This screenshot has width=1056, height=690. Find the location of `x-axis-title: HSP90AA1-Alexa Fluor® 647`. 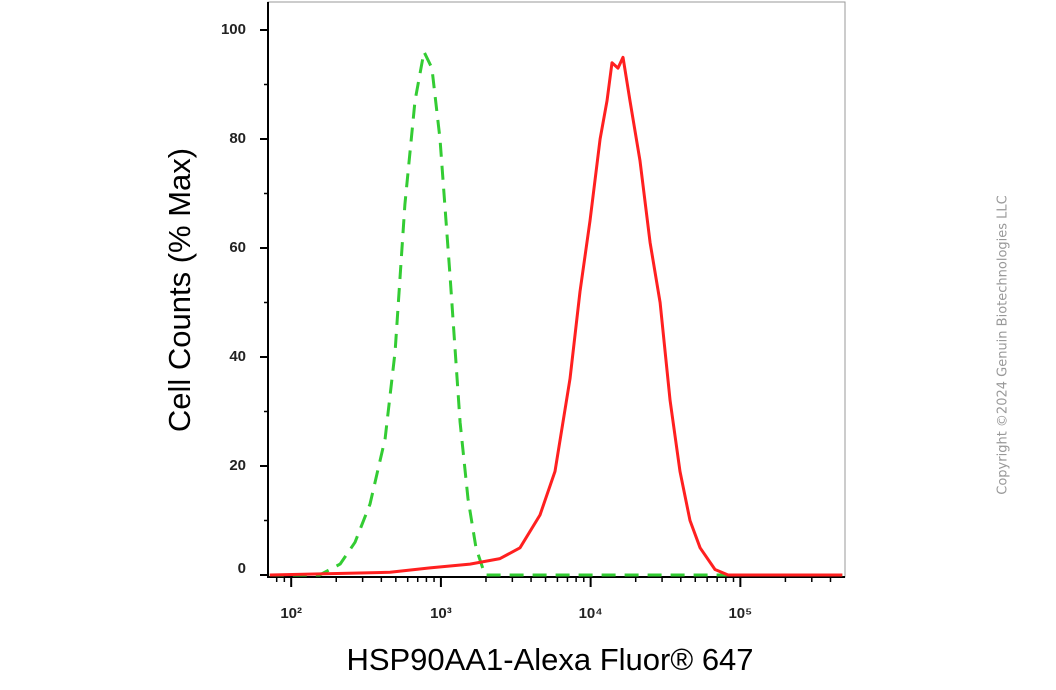

x-axis-title: HSP90AA1-Alexa Fluor® 647 is located at coordinates (549, 659).